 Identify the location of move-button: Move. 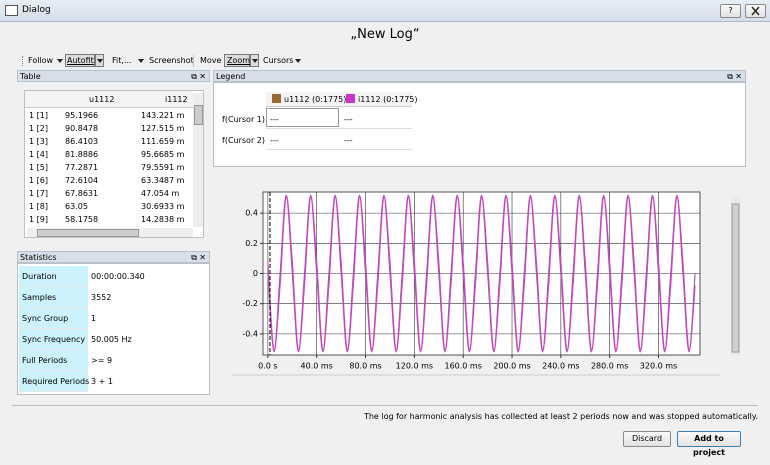
(211, 60).